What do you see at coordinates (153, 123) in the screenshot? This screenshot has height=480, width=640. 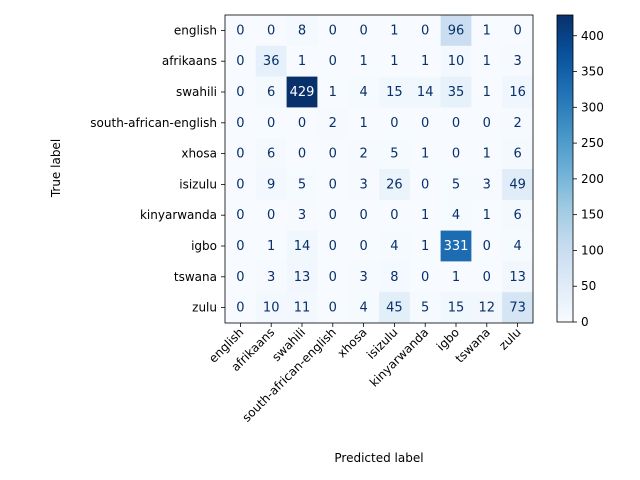 I see `y-tick-label: south-african-english` at bounding box center [153, 123].